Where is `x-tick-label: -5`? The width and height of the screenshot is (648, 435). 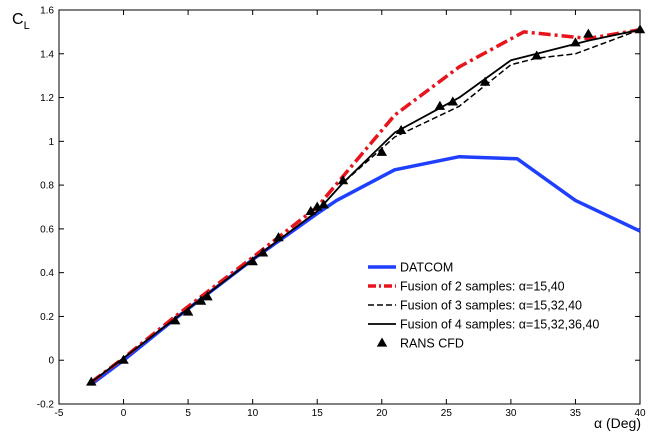 x-tick-label: -5 is located at coordinates (59, 413).